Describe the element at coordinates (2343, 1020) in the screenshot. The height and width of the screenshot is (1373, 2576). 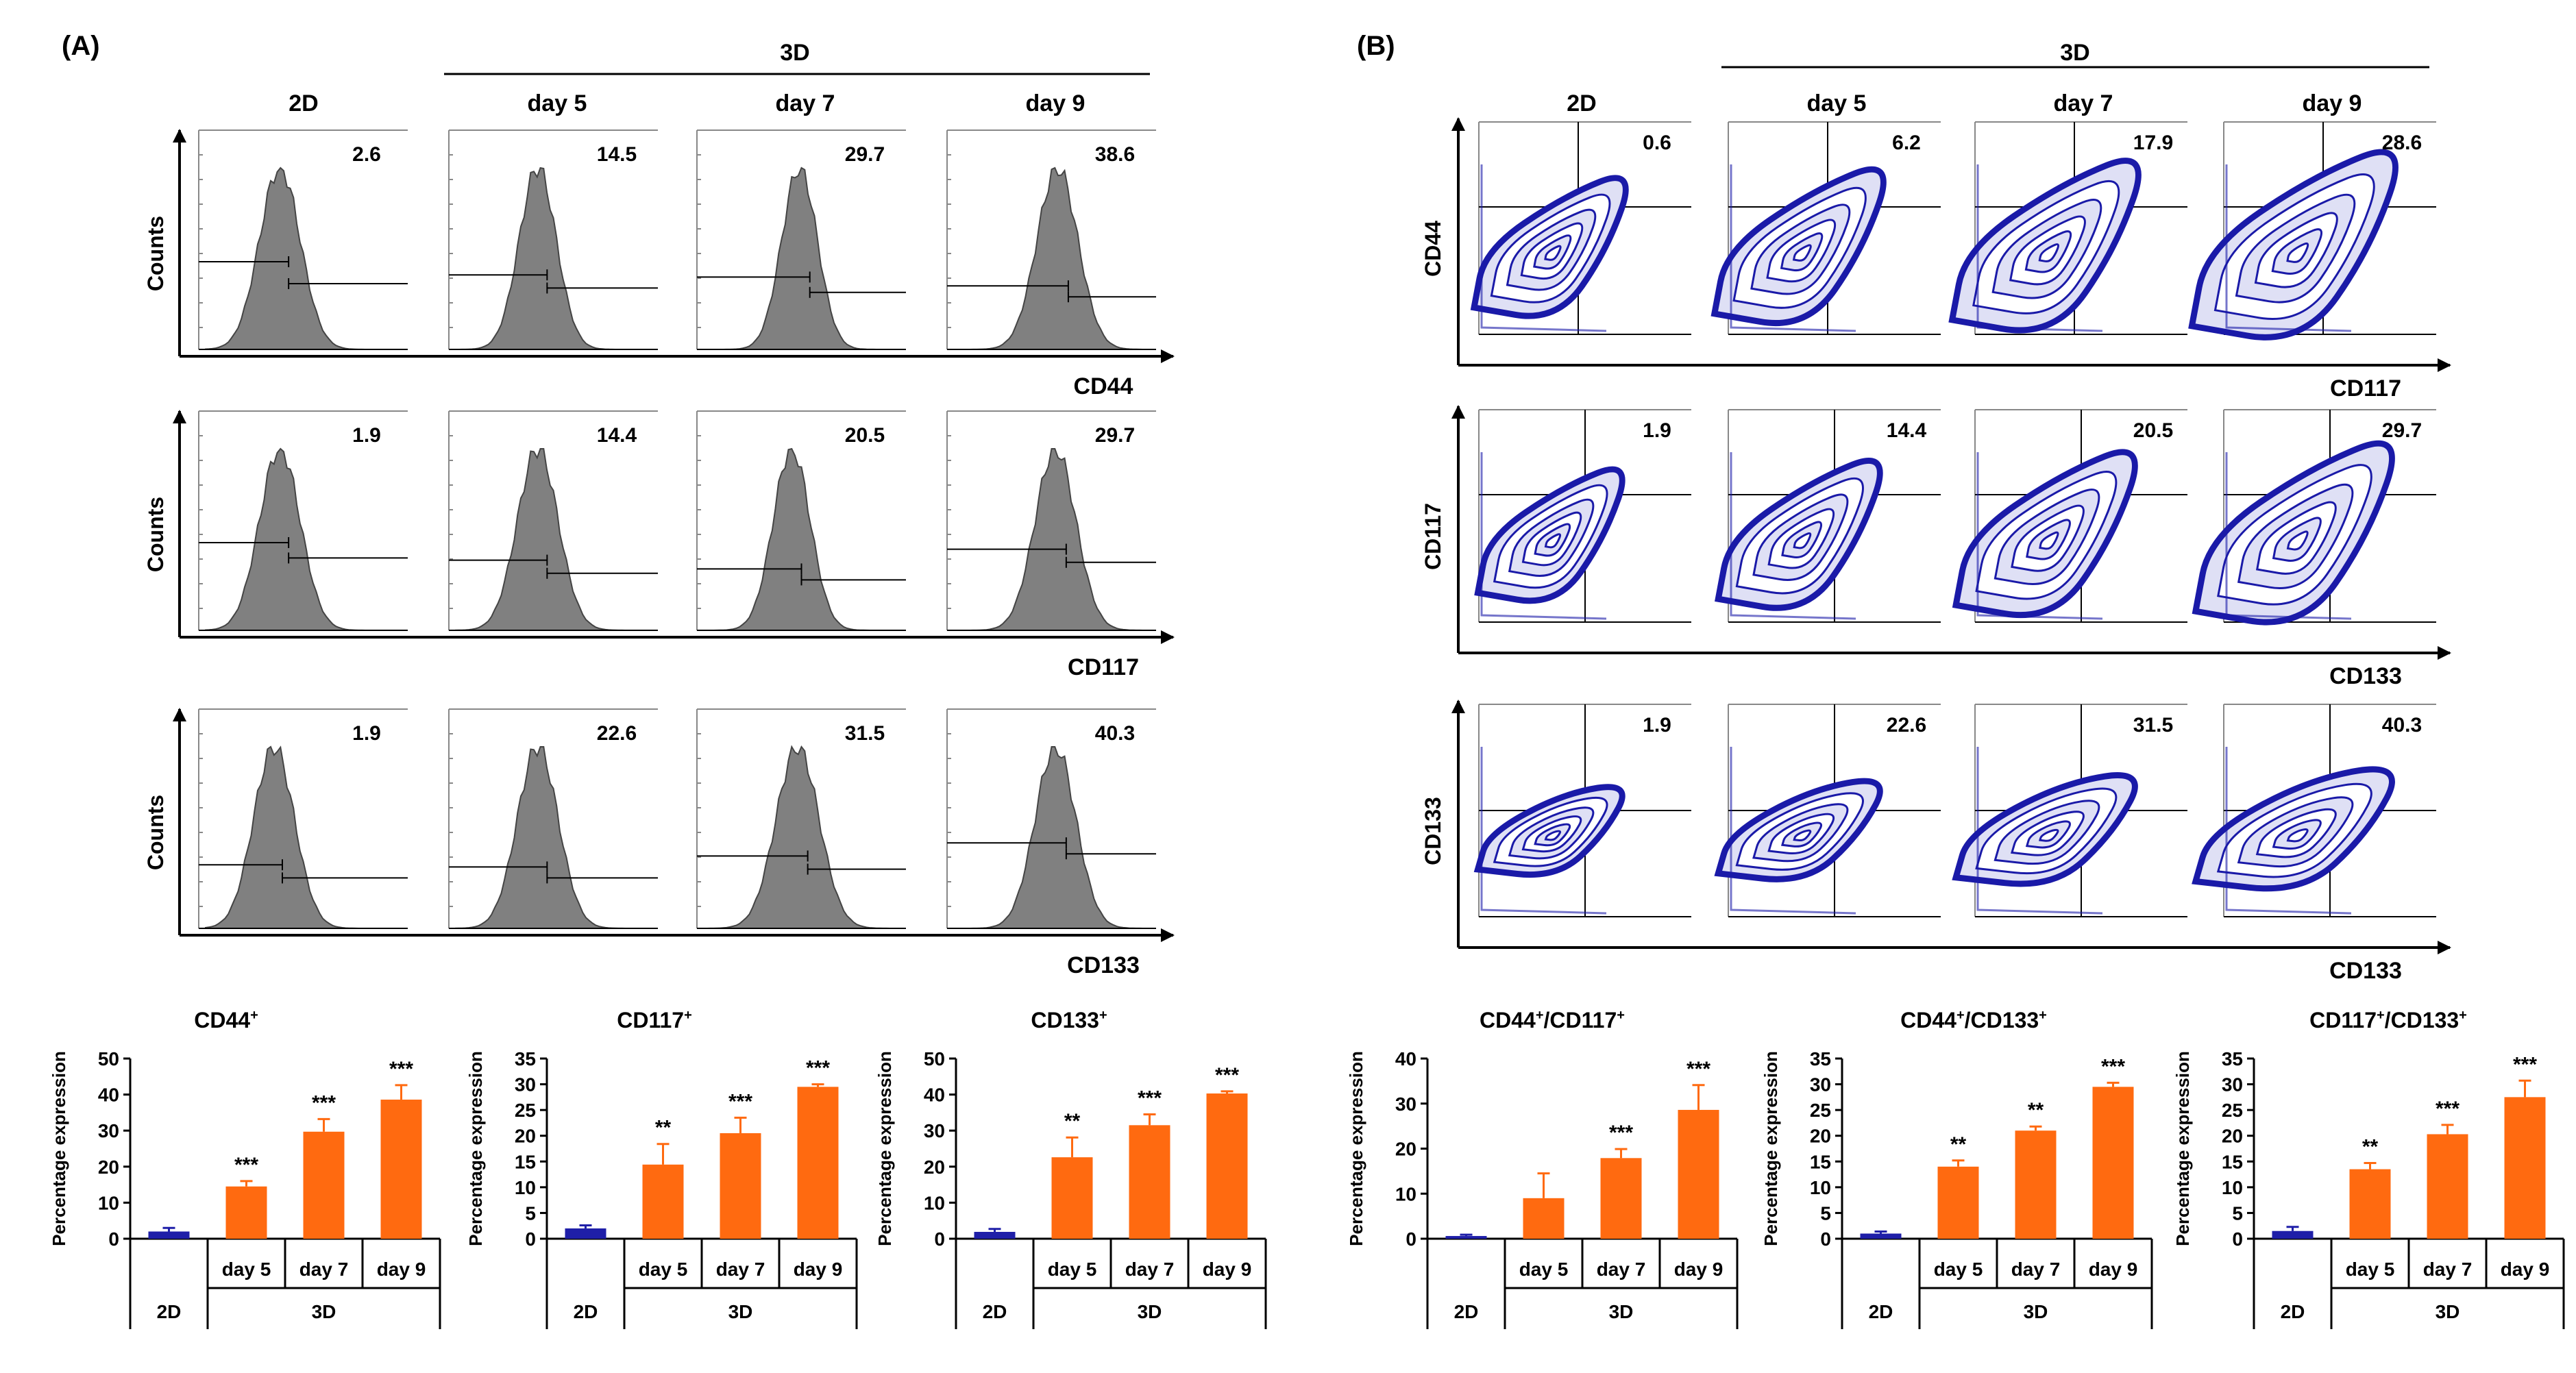
I see `title-text: CD117` at that location.